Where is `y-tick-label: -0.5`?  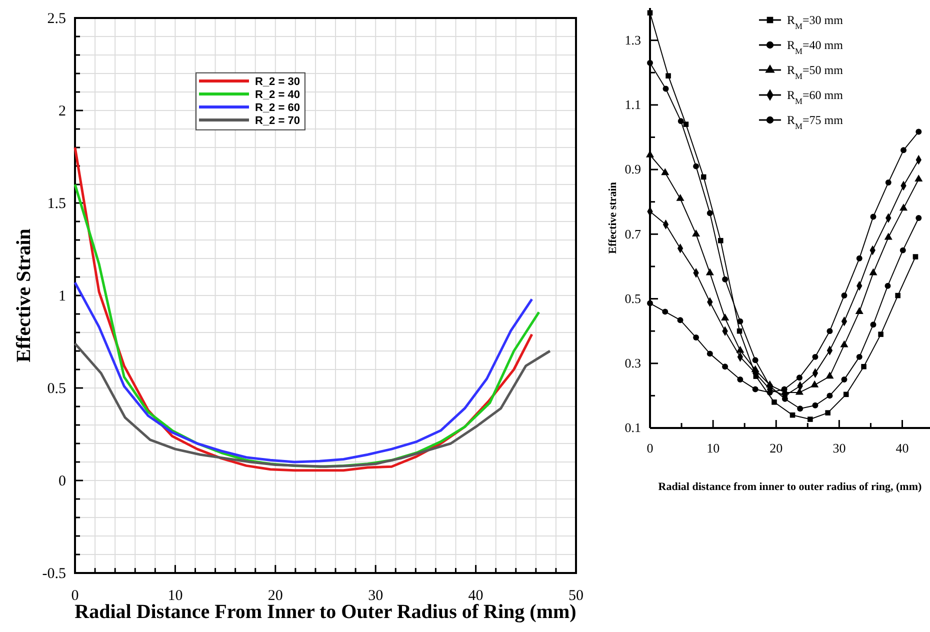 y-tick-label: -0.5 is located at coordinates (54, 574).